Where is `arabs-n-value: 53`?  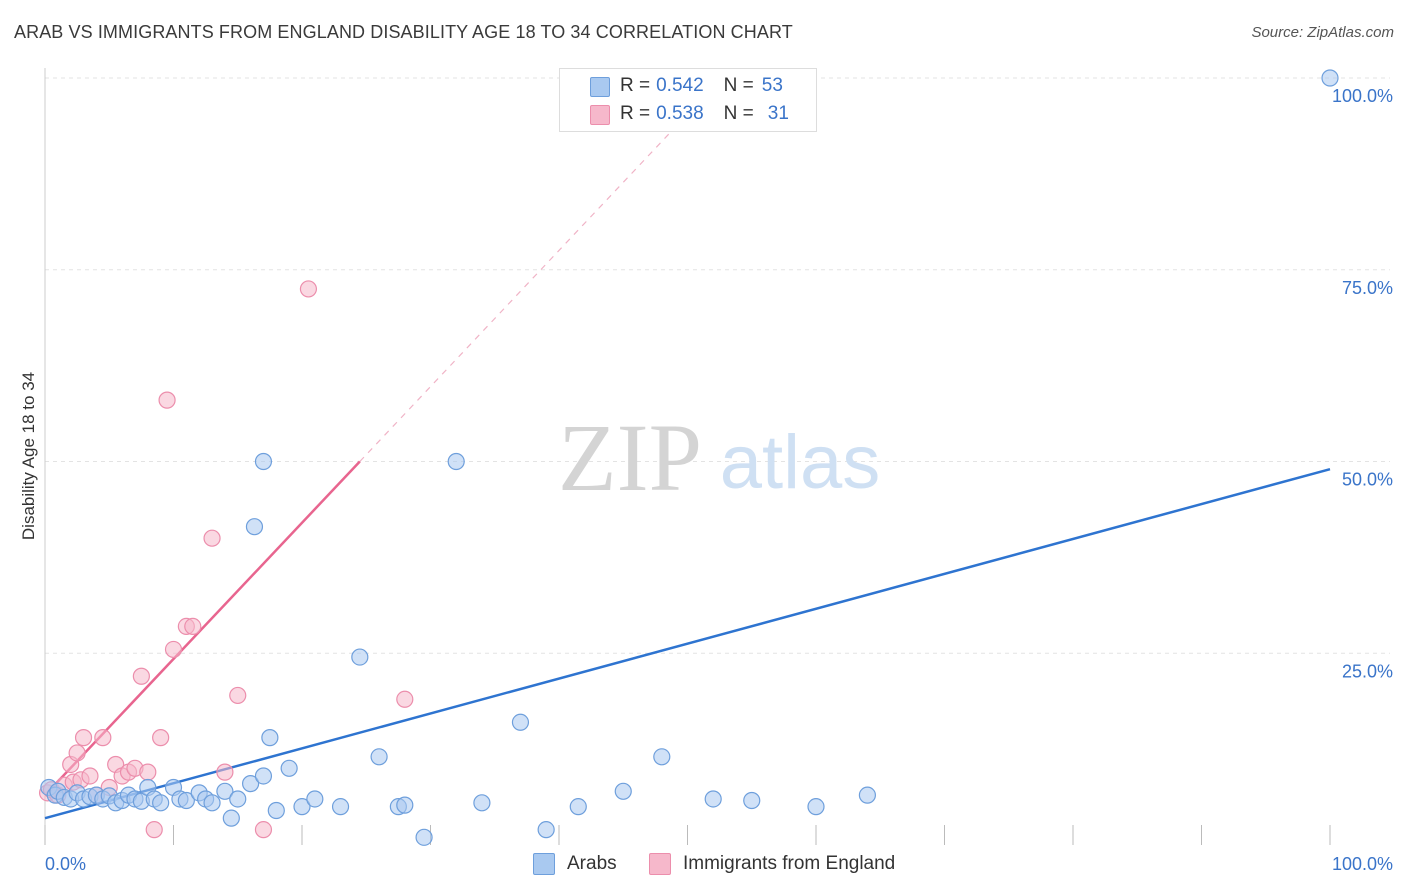 arabs-n-value: 53 is located at coordinates (772, 85).